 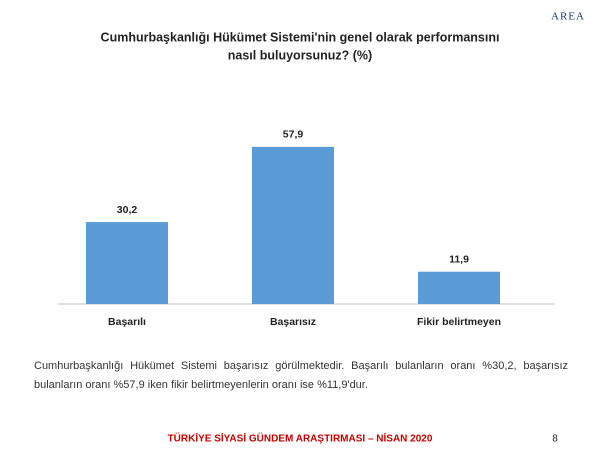 I want to click on x-tick-label: Başarılı, so click(x=127, y=322).